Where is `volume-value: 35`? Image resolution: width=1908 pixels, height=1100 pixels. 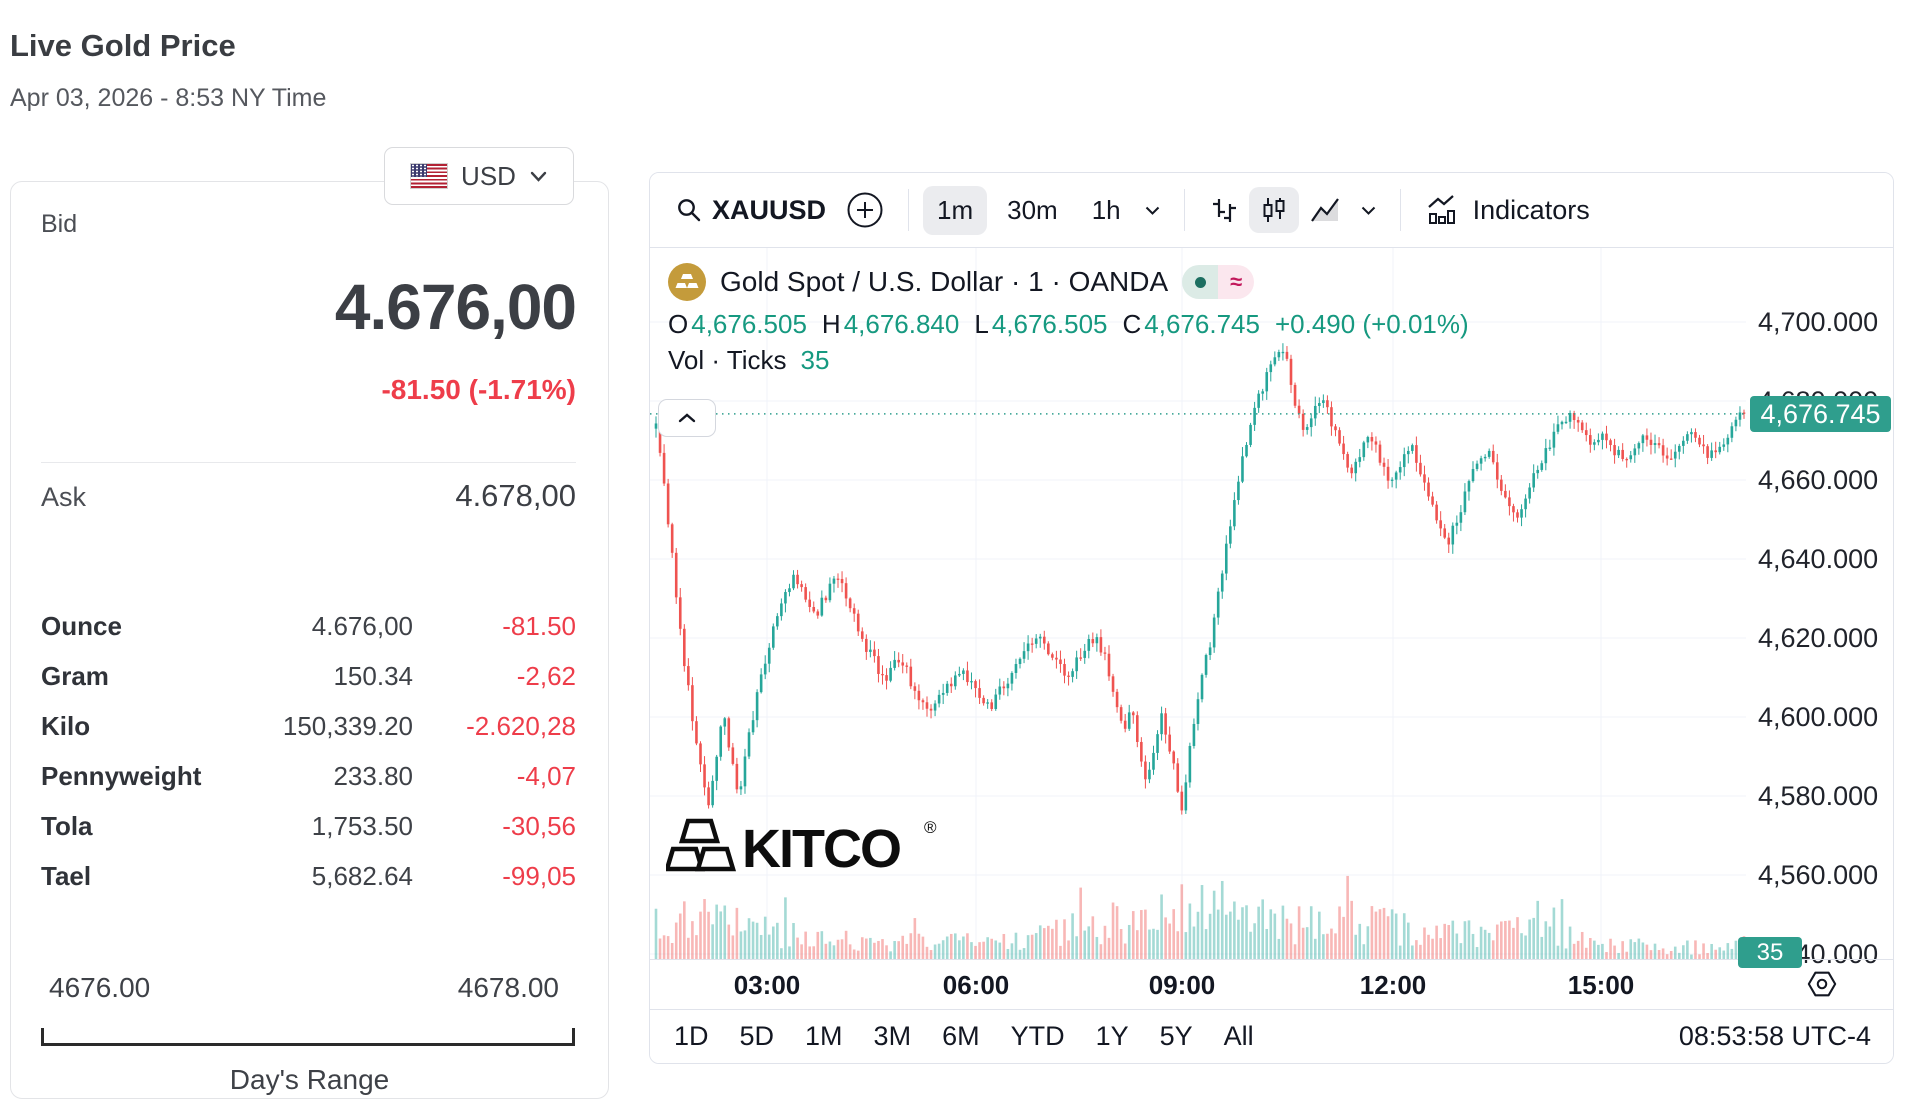
volume-value: 35 is located at coordinates (815, 359).